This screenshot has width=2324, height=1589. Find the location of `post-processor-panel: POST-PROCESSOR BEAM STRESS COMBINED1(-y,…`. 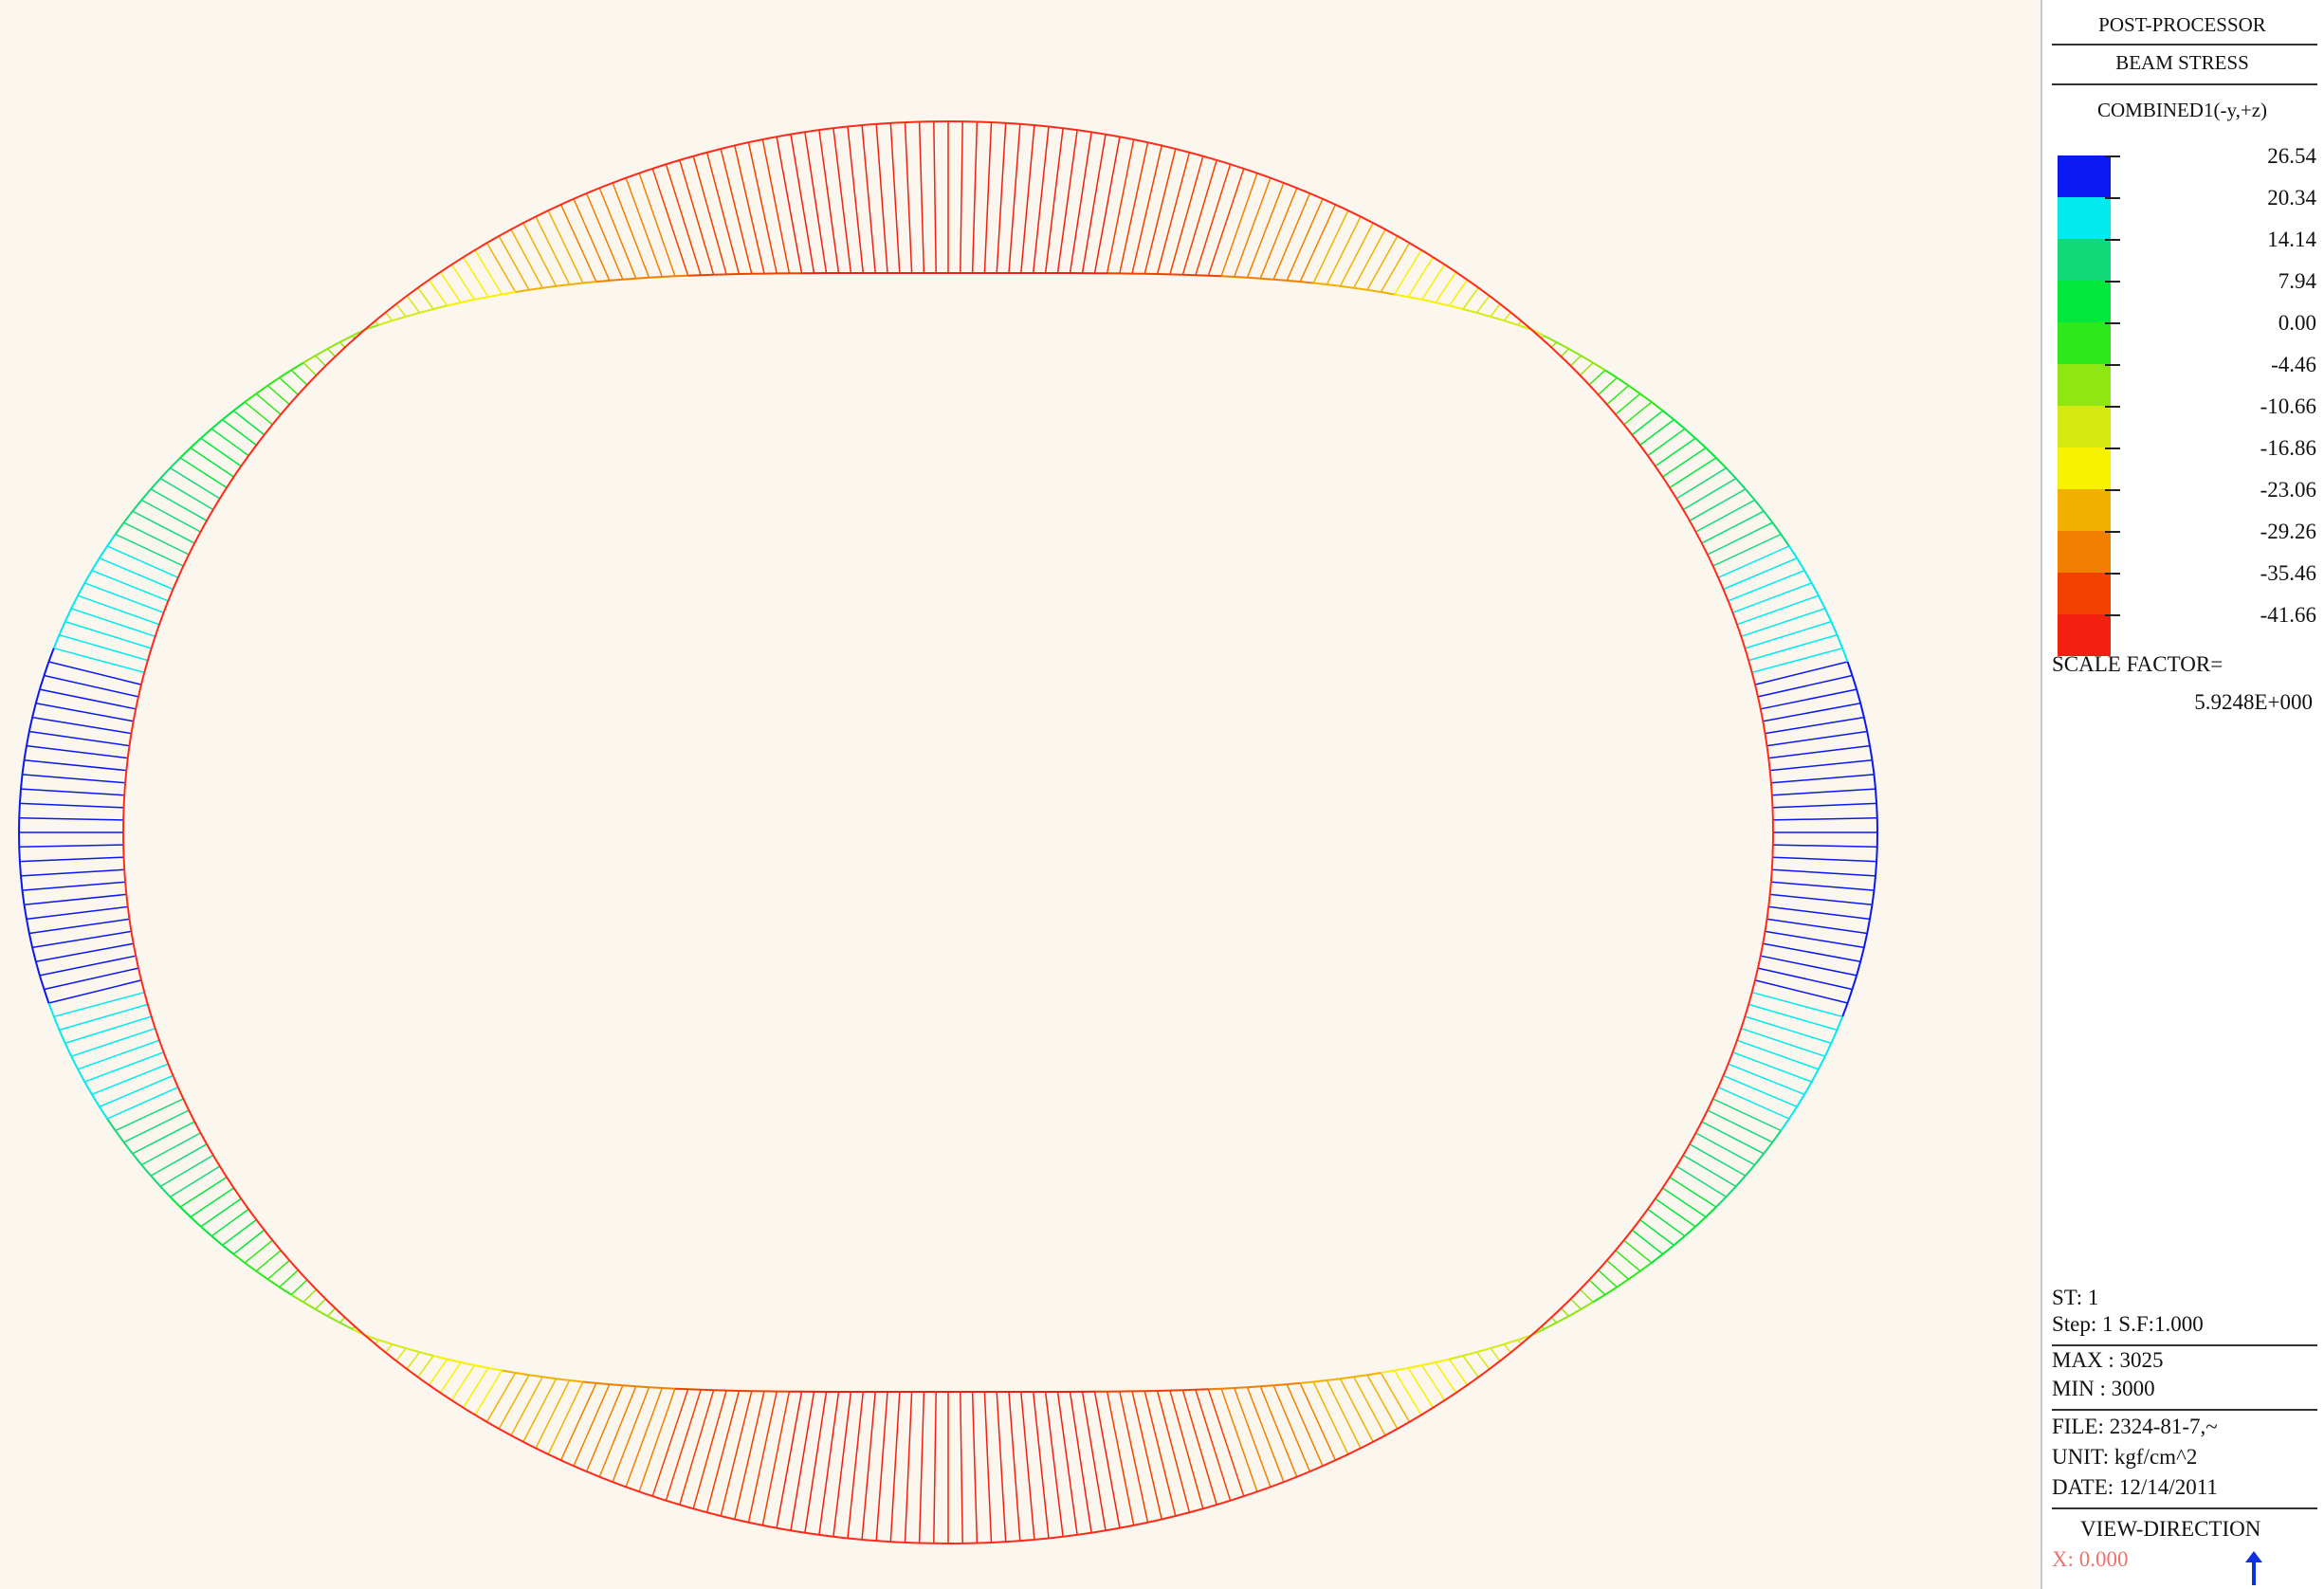

post-processor-panel: POST-PROCESSOR BEAM STRESS COMBINED1(-y,… is located at coordinates (2182, 794).